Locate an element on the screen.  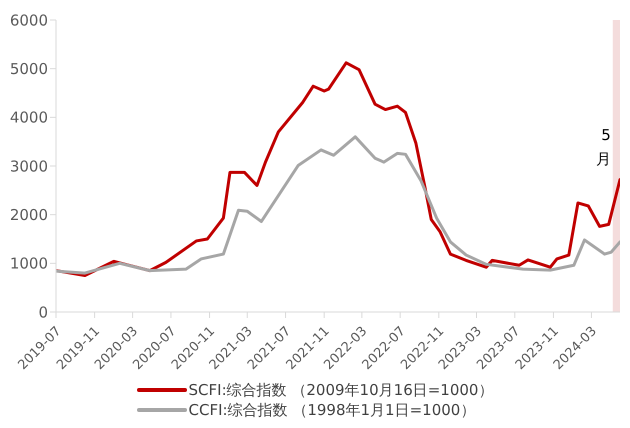
legend-label: SCFI:综合指数 （2009年10月16日=1000） is located at coordinates (341, 390).